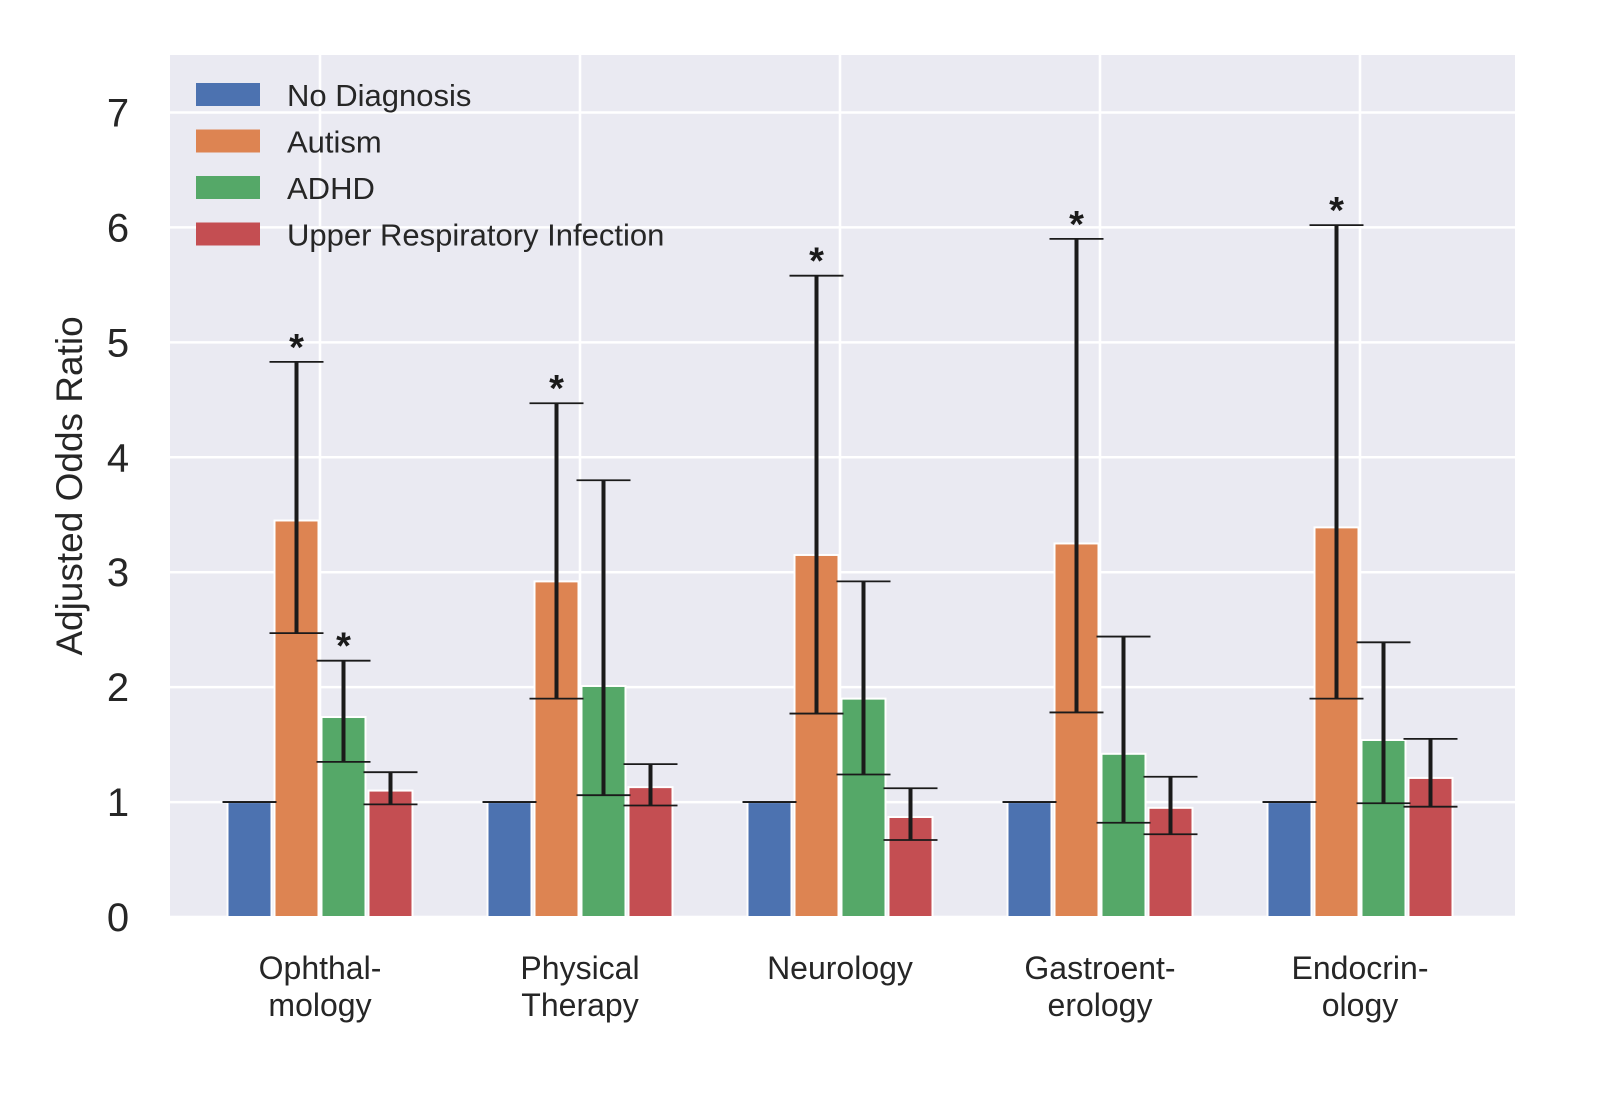  What do you see at coordinates (1099, 968) in the screenshot?
I see `x-tick-label: Gastroent-` at bounding box center [1099, 968].